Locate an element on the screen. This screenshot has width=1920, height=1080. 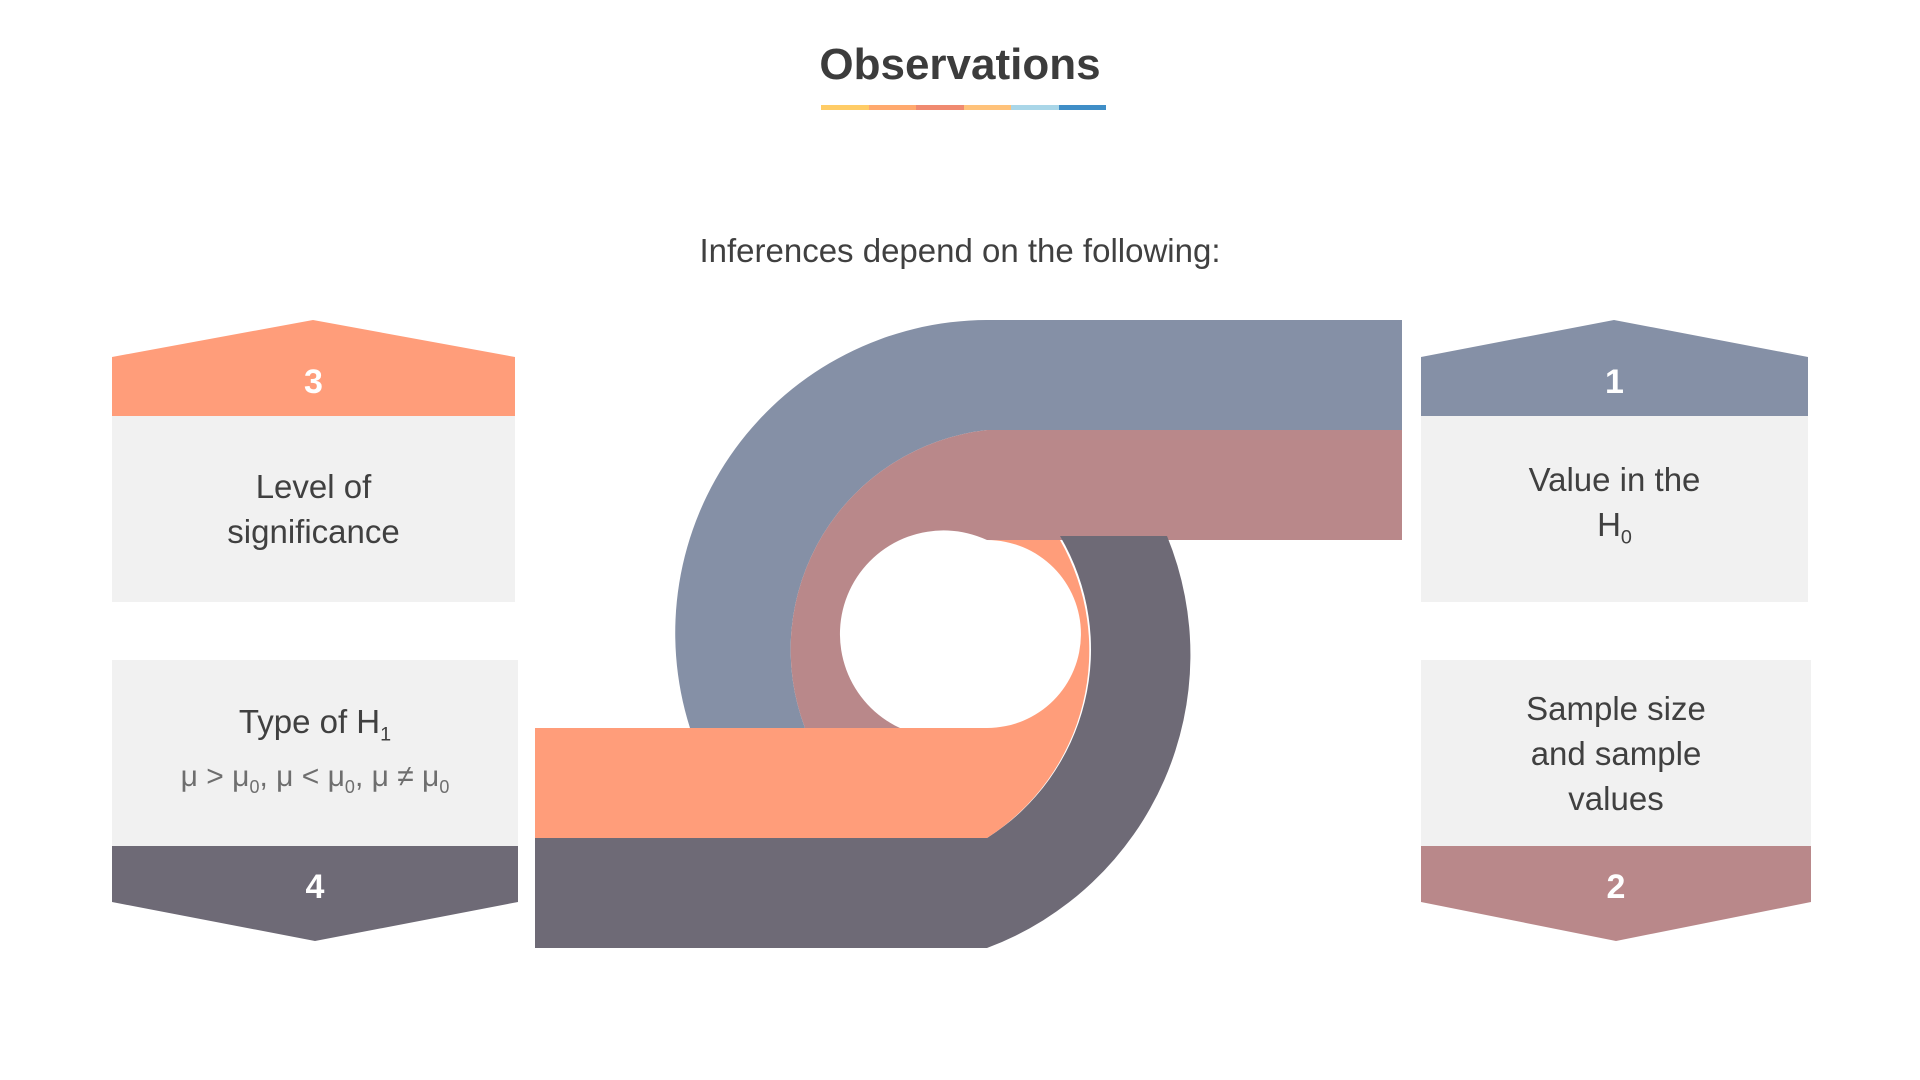
card-tab: 1 is located at coordinates (1614, 368).